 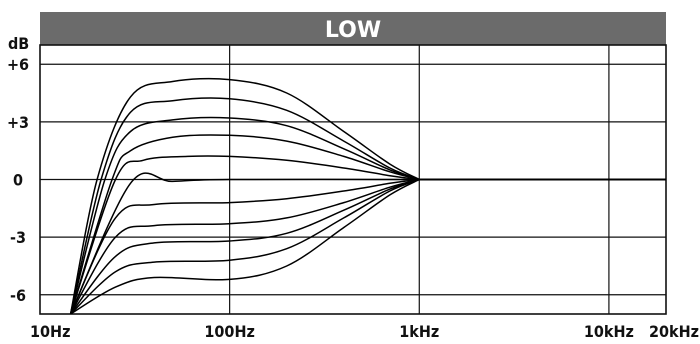 What do you see at coordinates (229, 331) in the screenshot?
I see `x-tick-label: 100Hz` at bounding box center [229, 331].